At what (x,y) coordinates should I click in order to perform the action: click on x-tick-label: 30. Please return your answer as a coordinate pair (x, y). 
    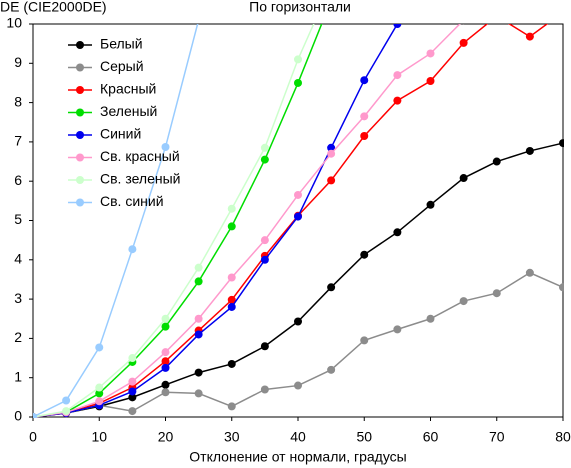
    Looking at the image, I should click on (232, 437).